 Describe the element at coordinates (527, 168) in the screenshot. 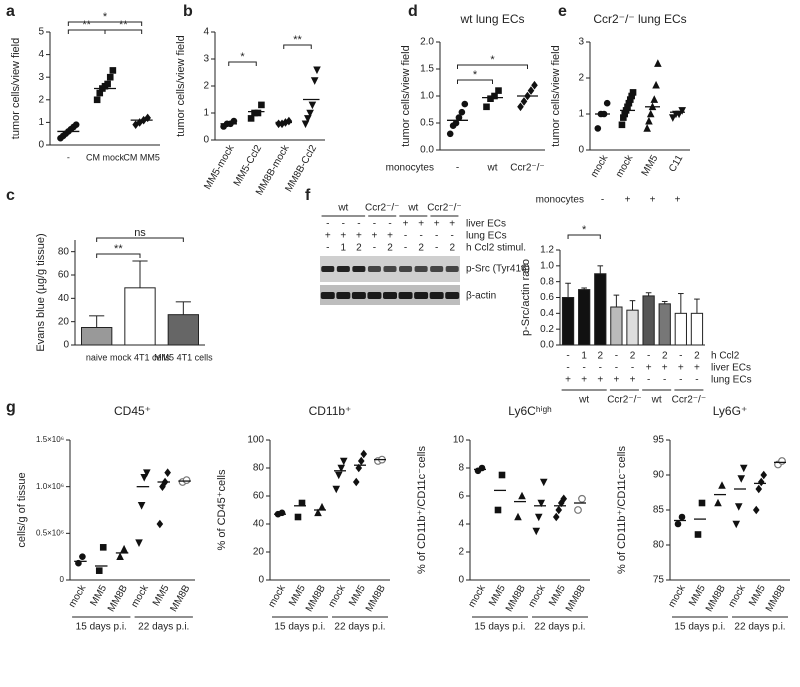

I see `row-value: Ccr2⁻/⁻` at that location.